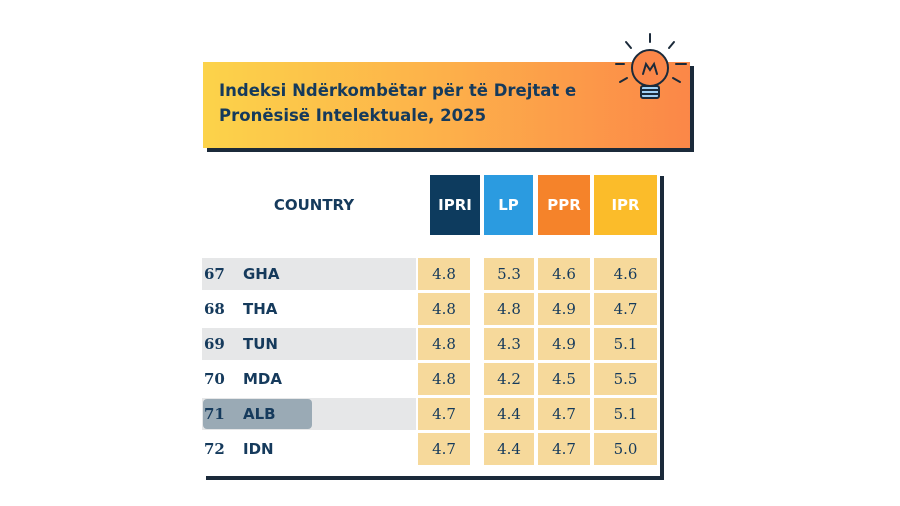 This screenshot has width=900, height=506. What do you see at coordinates (214, 449) in the screenshot?
I see `rank: 72` at bounding box center [214, 449].